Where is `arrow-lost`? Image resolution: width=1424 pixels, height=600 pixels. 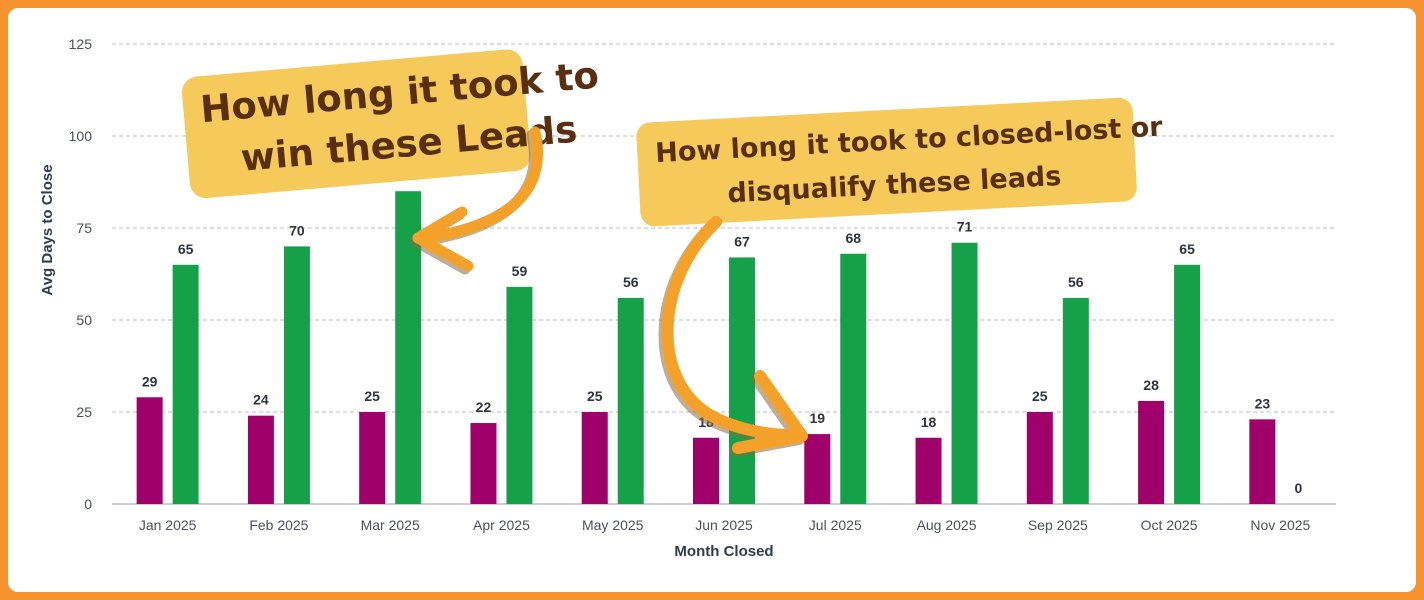
arrow-lost is located at coordinates (734, 335).